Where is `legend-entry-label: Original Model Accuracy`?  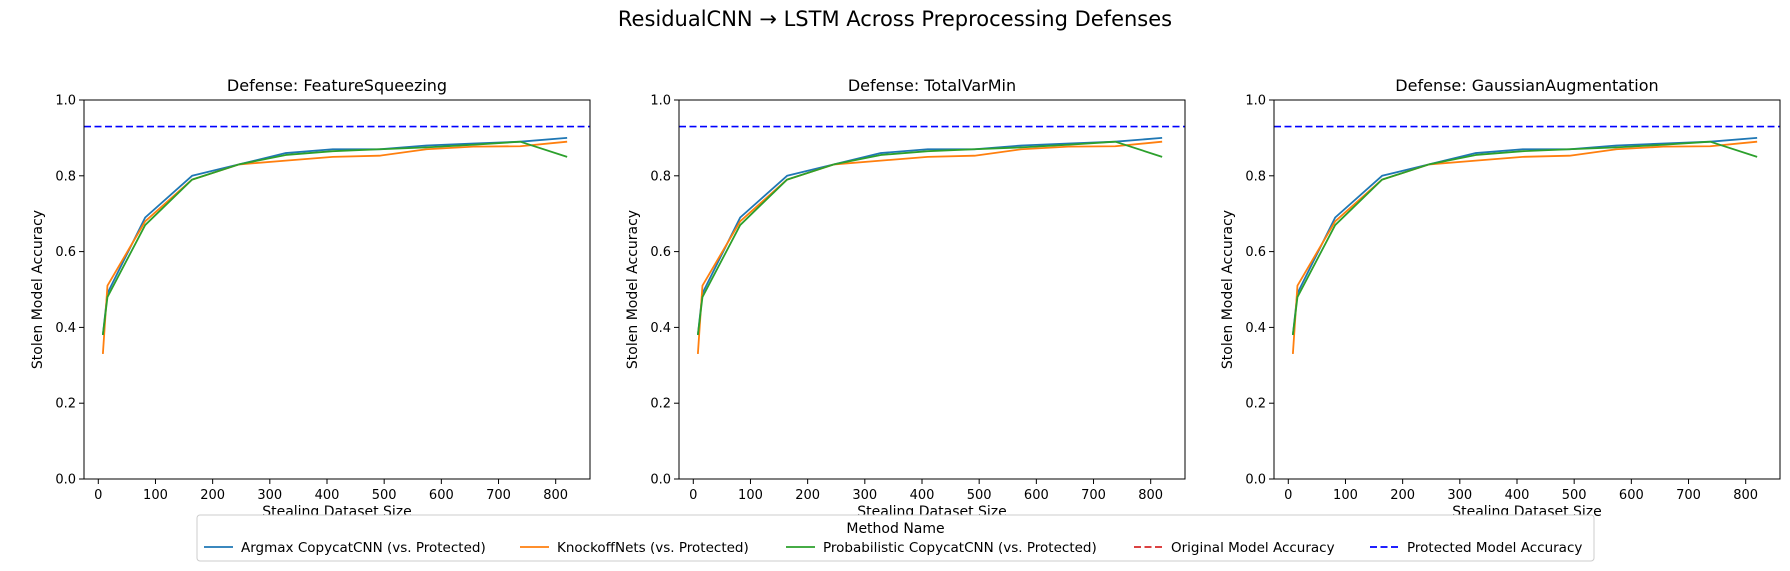 legend-entry-label: Original Model Accuracy is located at coordinates (1253, 548).